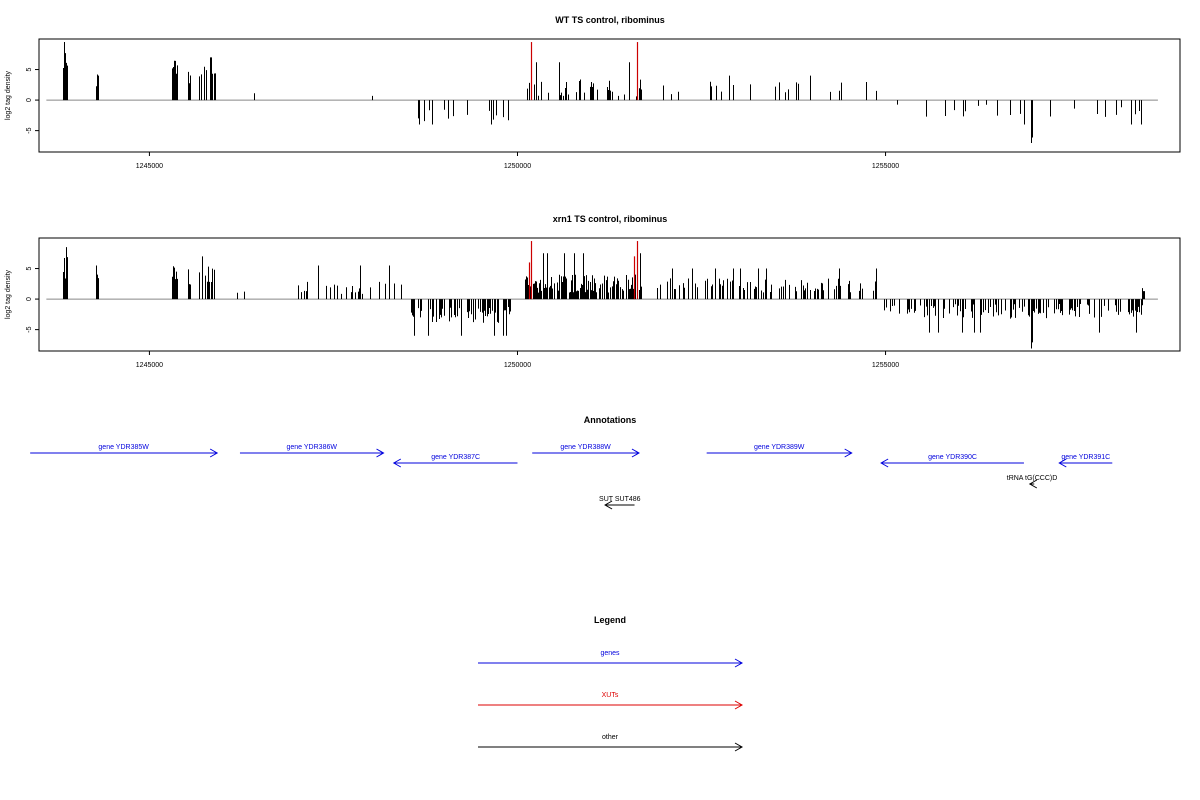 The height and width of the screenshot is (800, 1200). Describe the element at coordinates (610, 420) in the screenshot. I see `annotations-title: Annotations` at that location.